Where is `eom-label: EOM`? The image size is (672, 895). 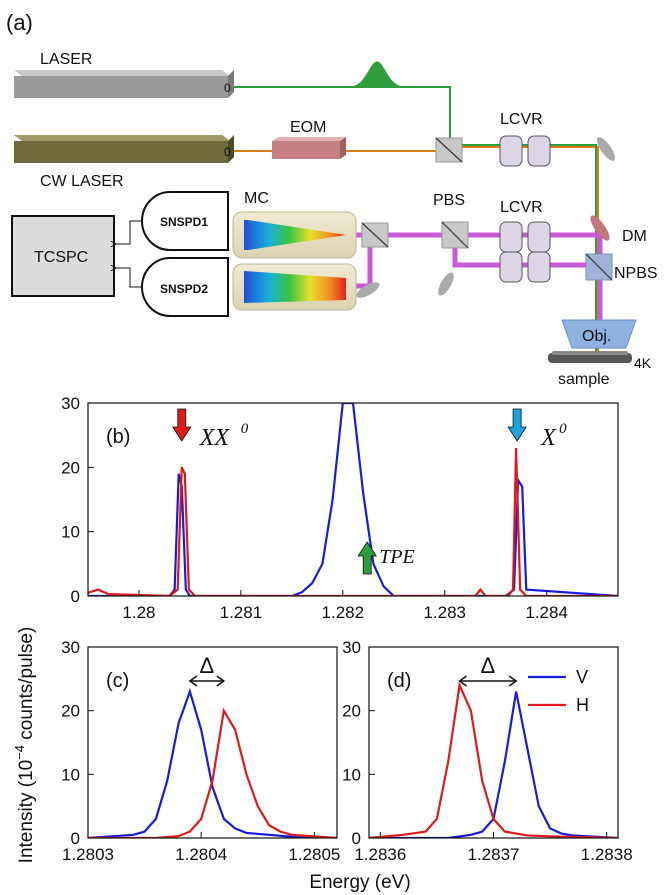 eom-label: EOM is located at coordinates (308, 127).